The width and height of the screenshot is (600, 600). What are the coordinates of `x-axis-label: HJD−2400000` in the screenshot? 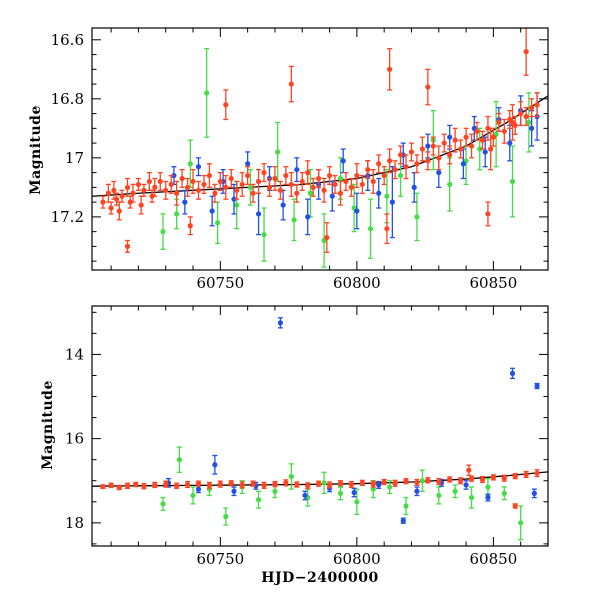 It's located at (319, 578).